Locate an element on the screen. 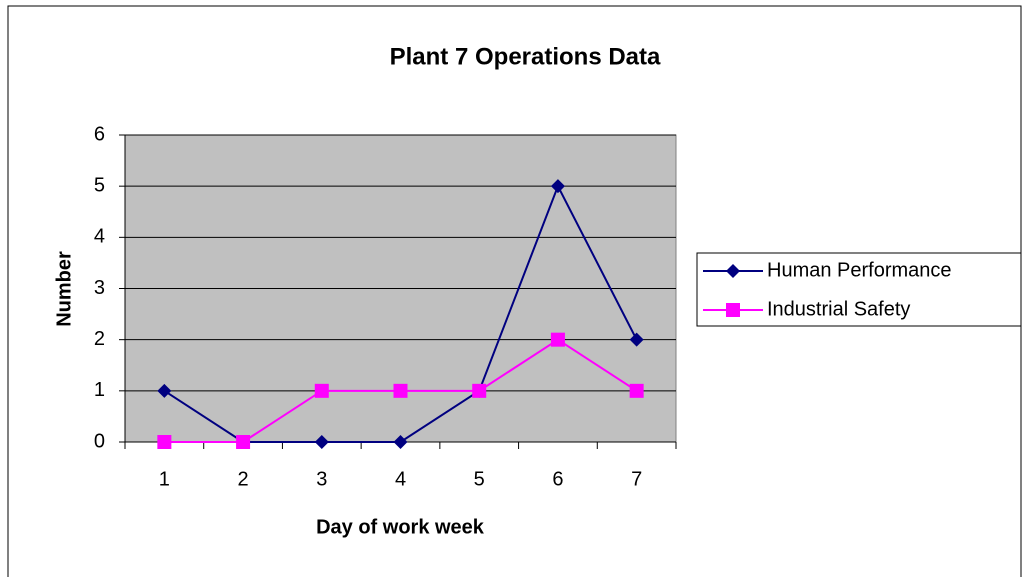  y-tick-label: 3 is located at coordinates (99, 288).